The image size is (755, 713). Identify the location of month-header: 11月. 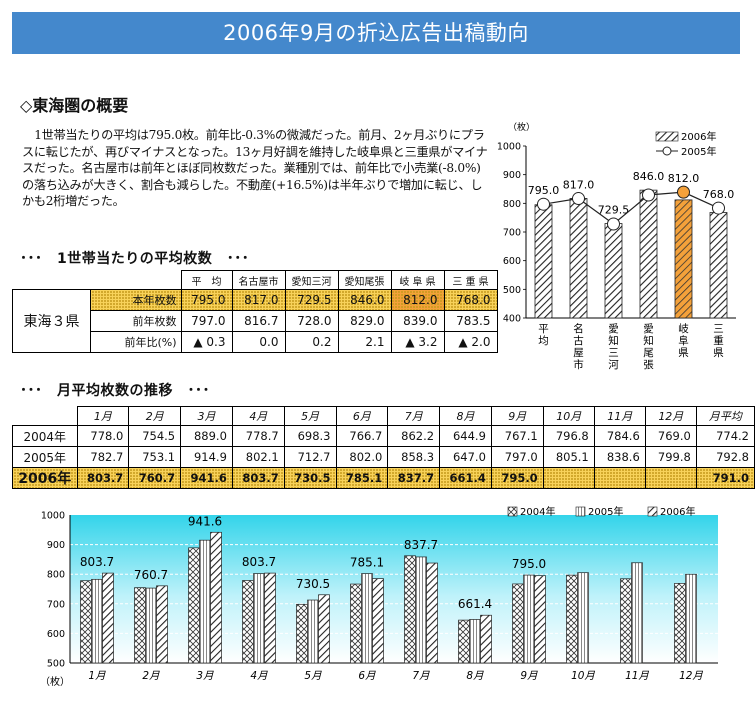
(619, 416).